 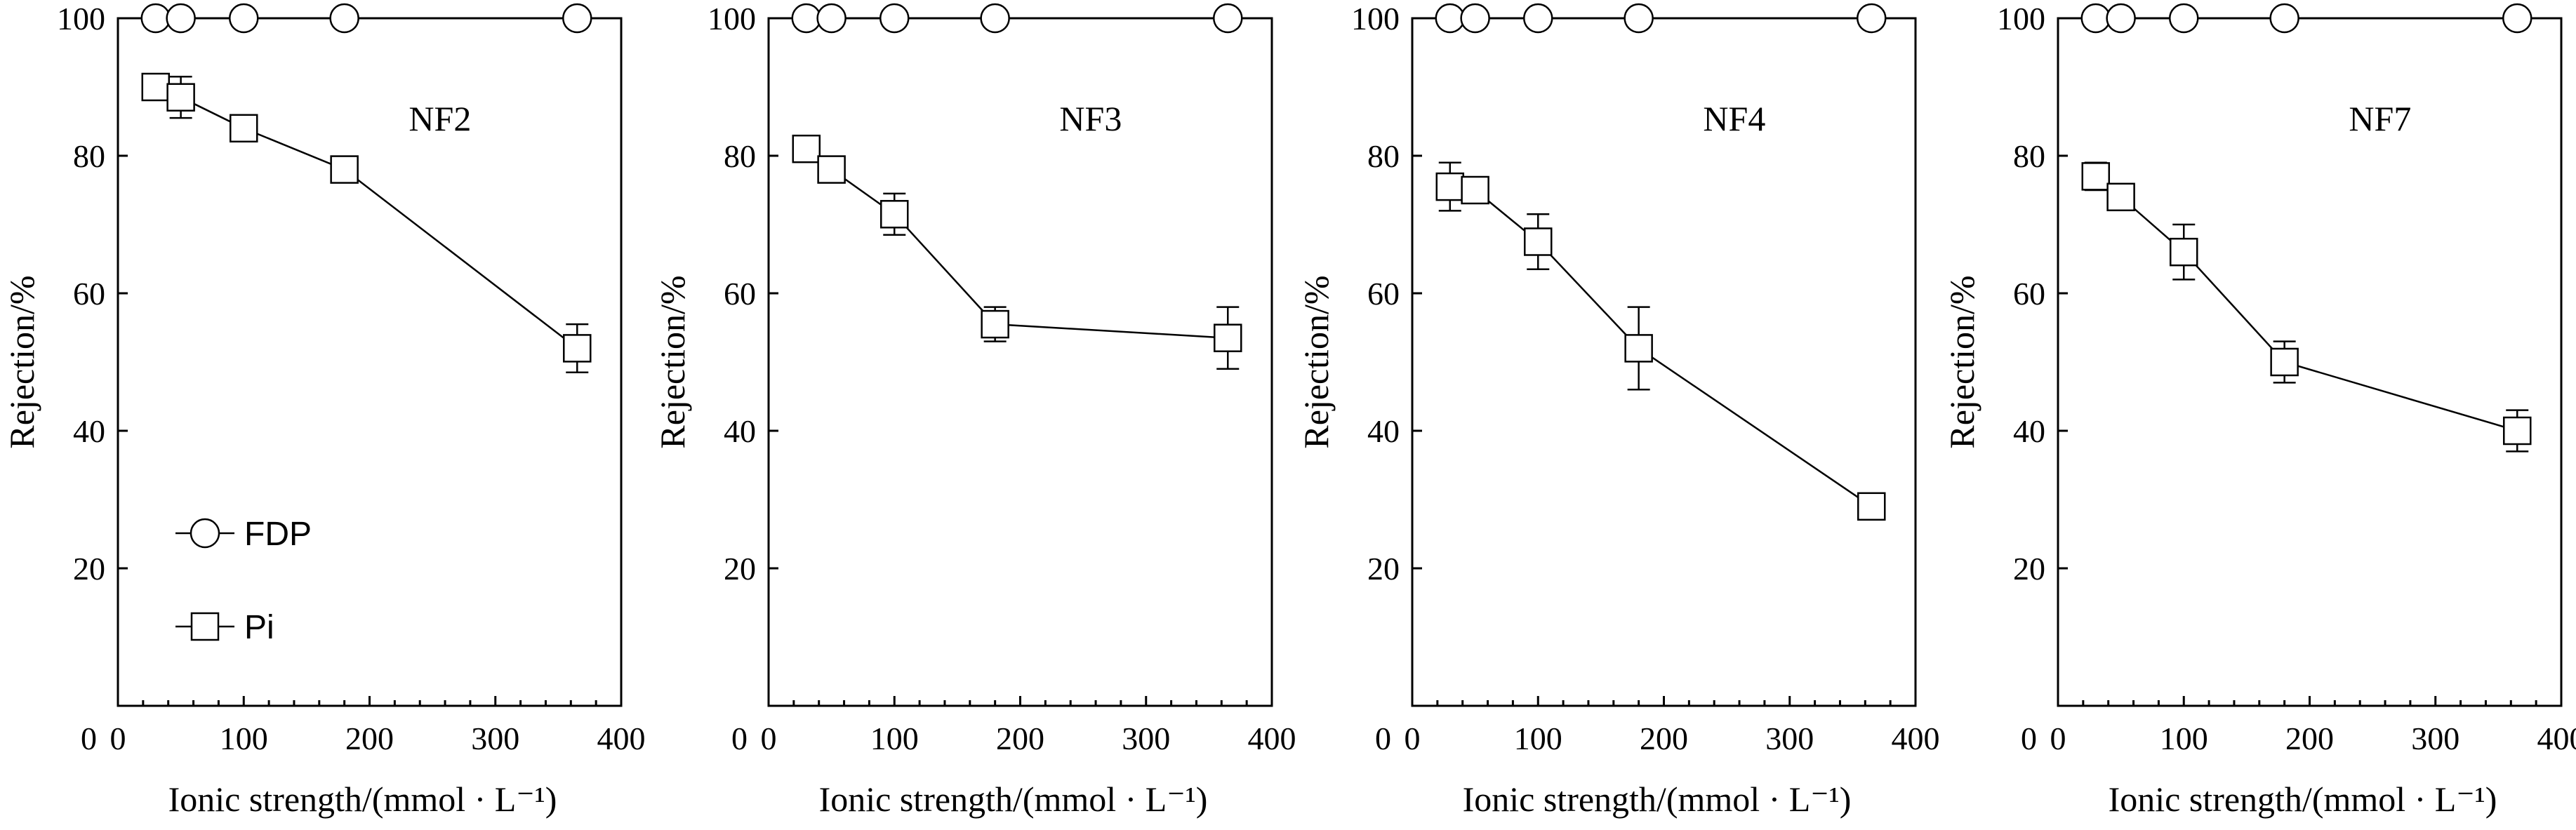 What do you see at coordinates (2380, 118) in the screenshot?
I see `panel-label: NF7` at bounding box center [2380, 118].